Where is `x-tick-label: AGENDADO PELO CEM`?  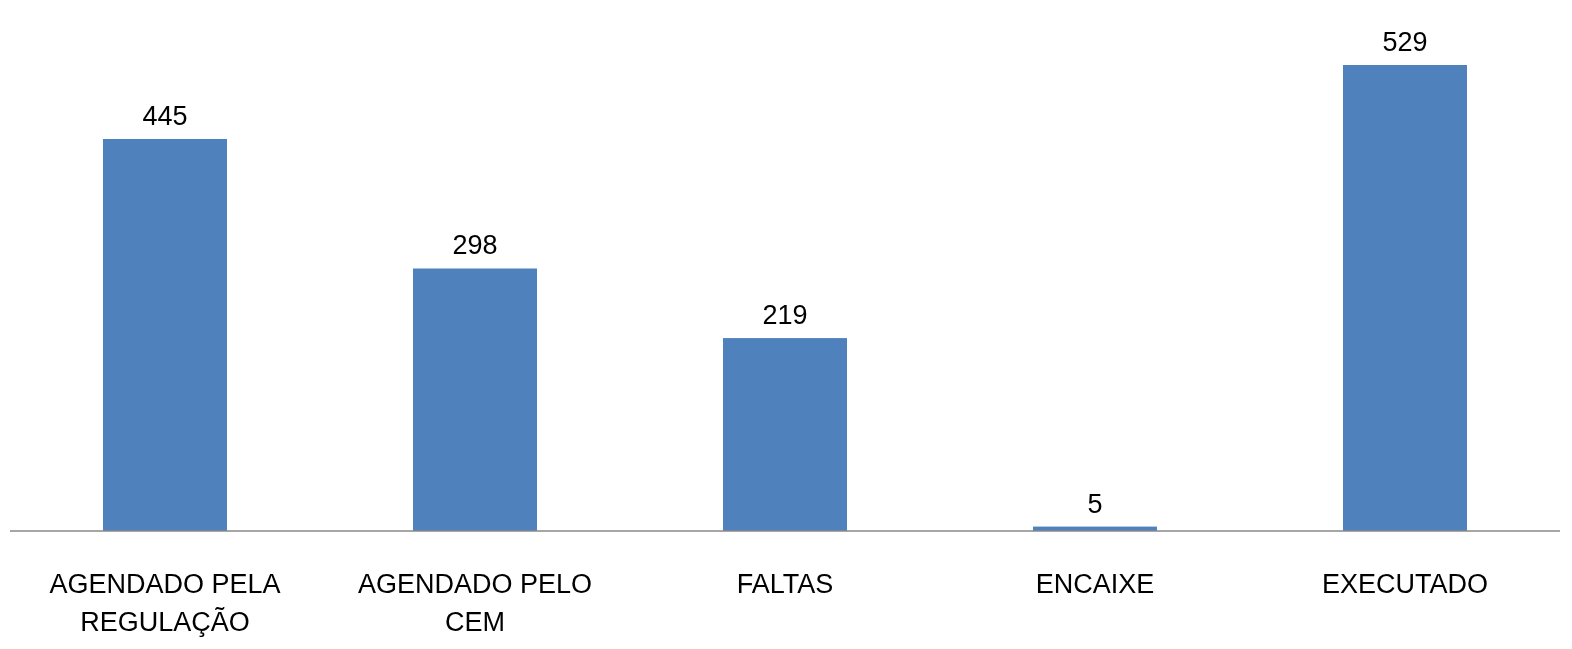
x-tick-label: AGENDADO PELO CEM is located at coordinates (475, 603).